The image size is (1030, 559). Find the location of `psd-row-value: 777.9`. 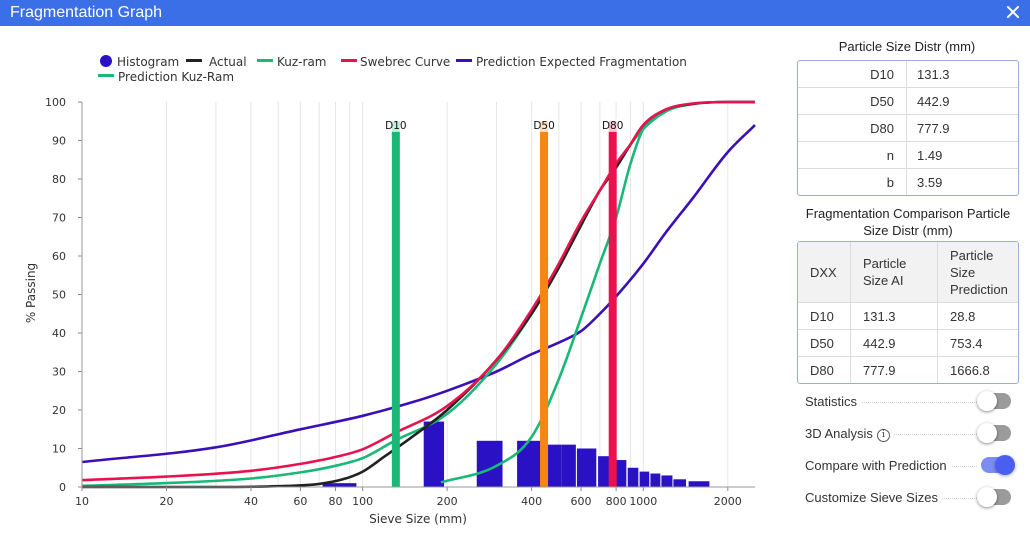

psd-row-value: 777.9 is located at coordinates (962, 128).